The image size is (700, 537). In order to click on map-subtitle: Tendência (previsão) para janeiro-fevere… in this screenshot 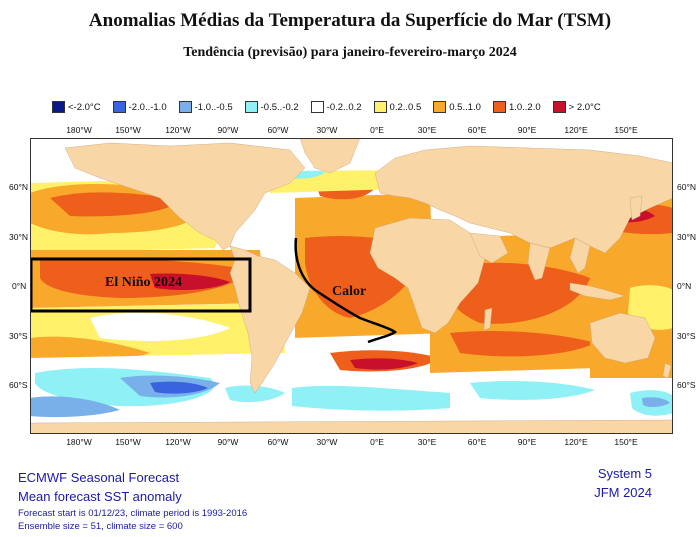, I will do `click(350, 52)`.